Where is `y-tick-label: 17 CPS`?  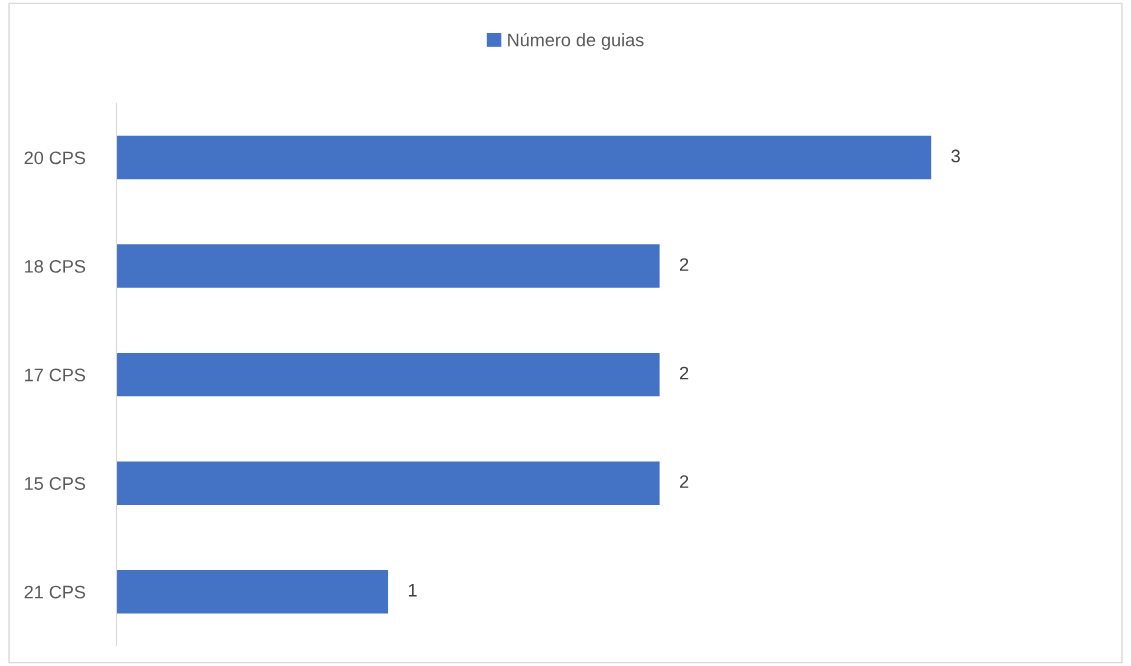 y-tick-label: 17 CPS is located at coordinates (55, 375).